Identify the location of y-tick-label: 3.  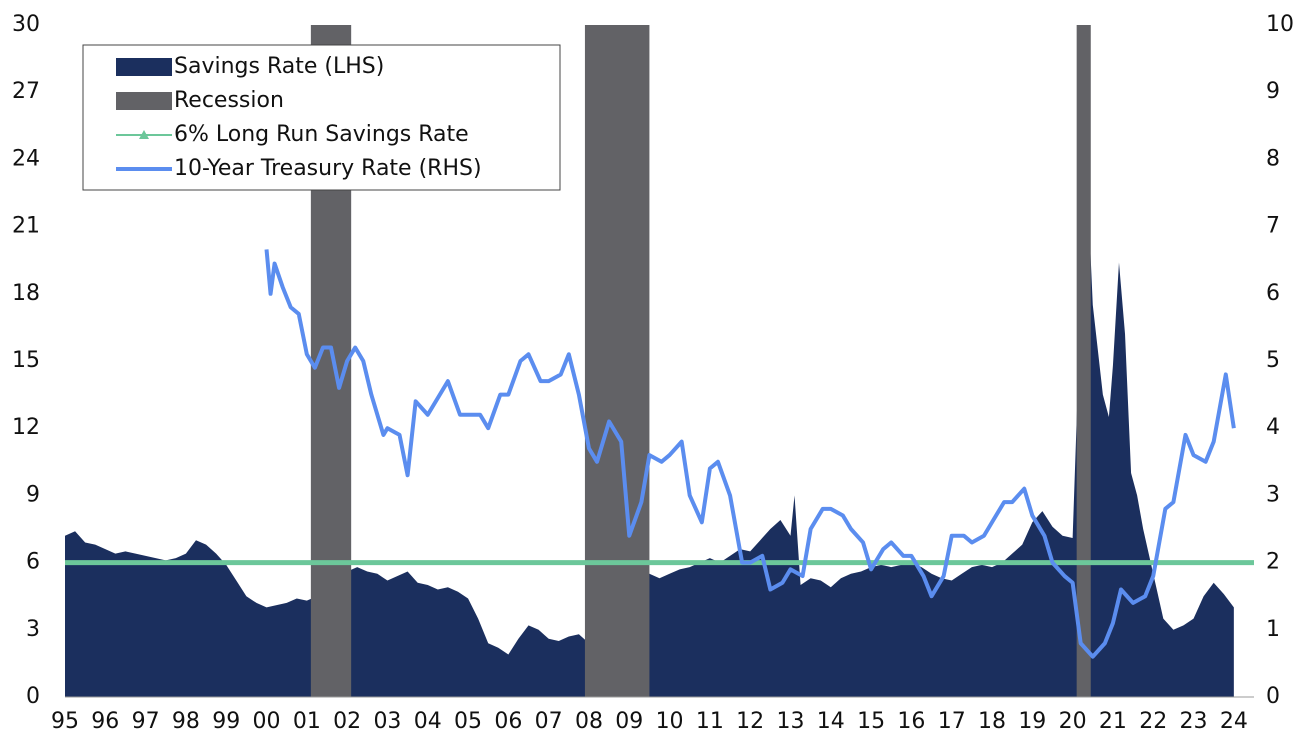
(33, 629).